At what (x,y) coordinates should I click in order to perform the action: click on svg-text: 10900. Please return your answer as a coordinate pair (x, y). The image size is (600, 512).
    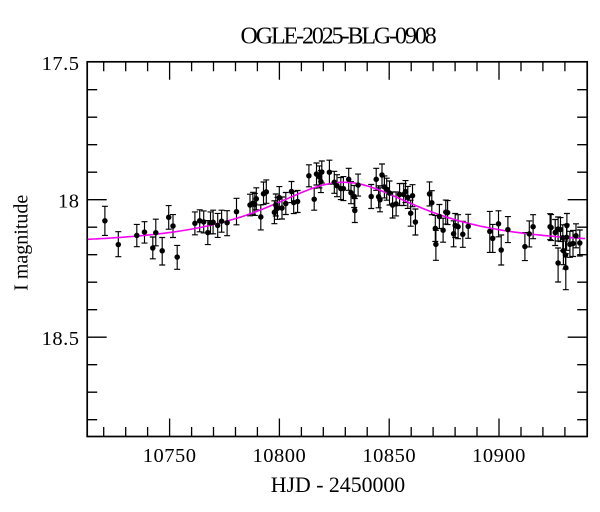
    Looking at the image, I should click on (499, 456).